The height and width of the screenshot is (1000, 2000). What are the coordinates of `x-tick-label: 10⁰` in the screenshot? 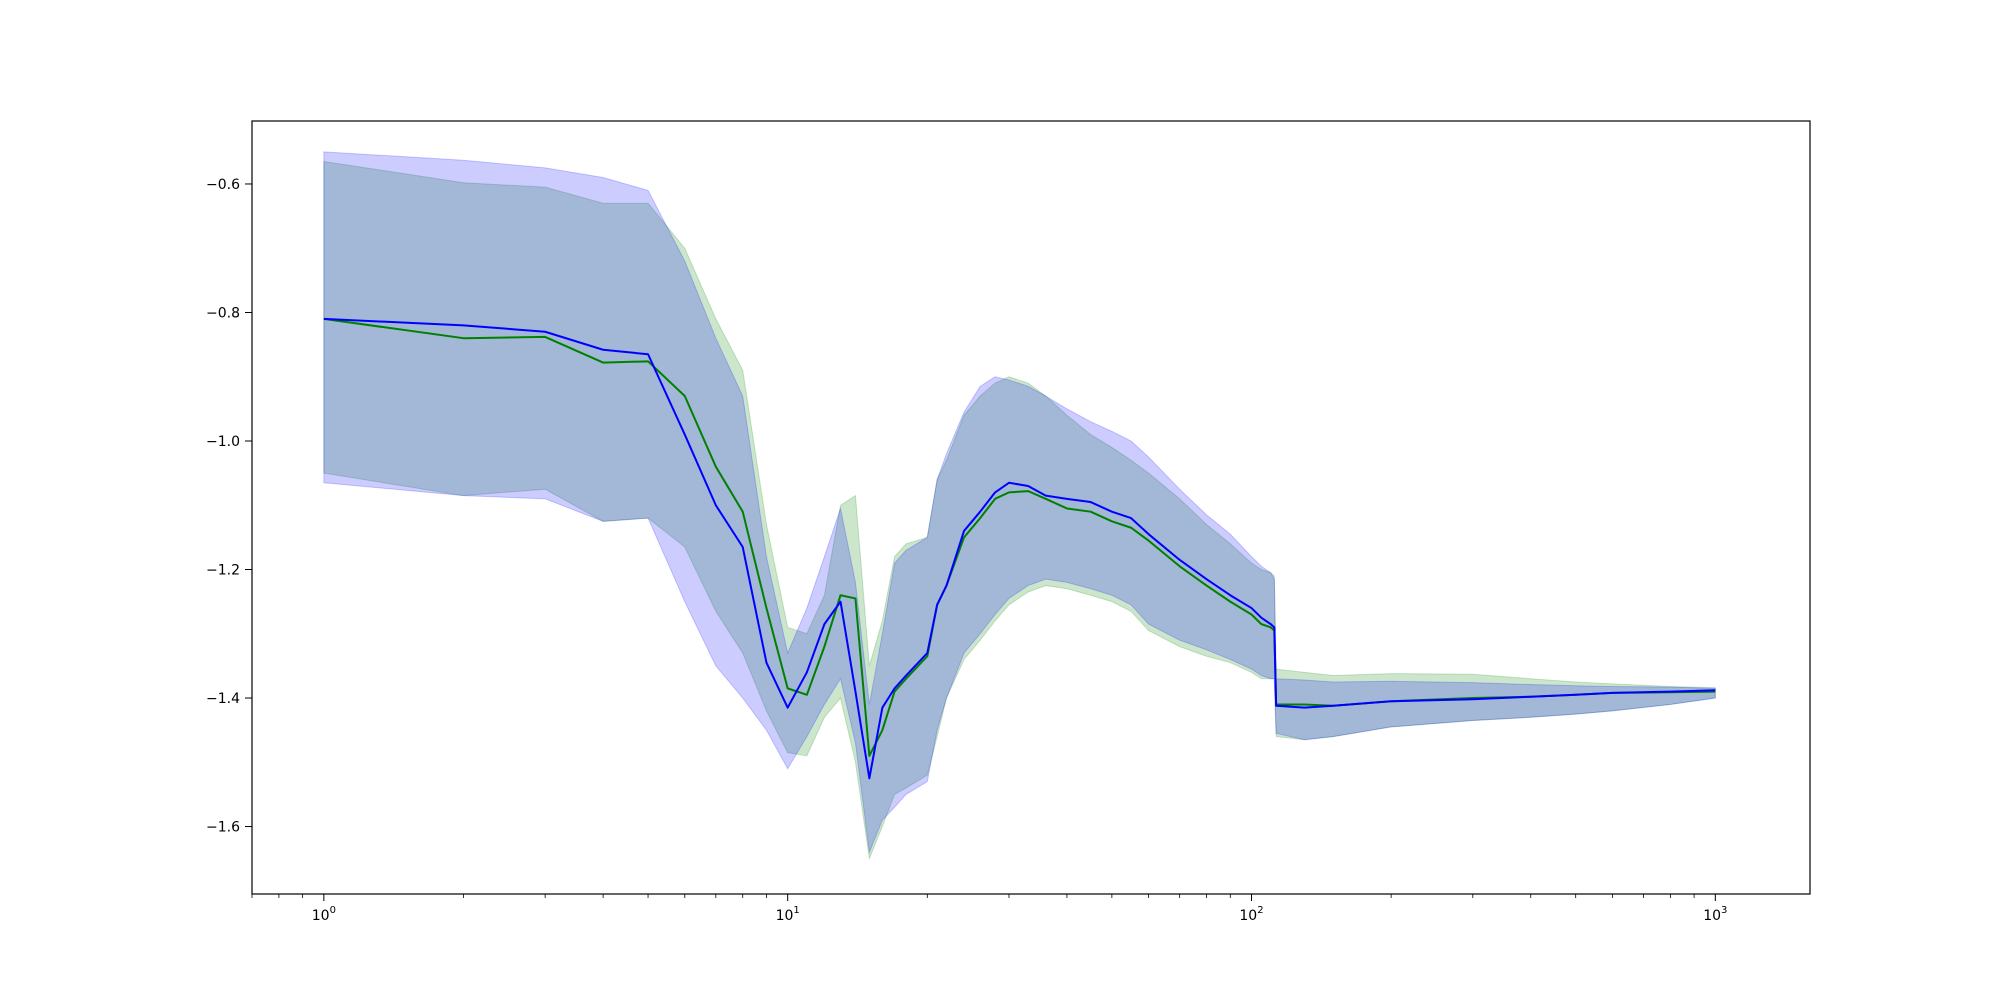 It's located at (324, 914).